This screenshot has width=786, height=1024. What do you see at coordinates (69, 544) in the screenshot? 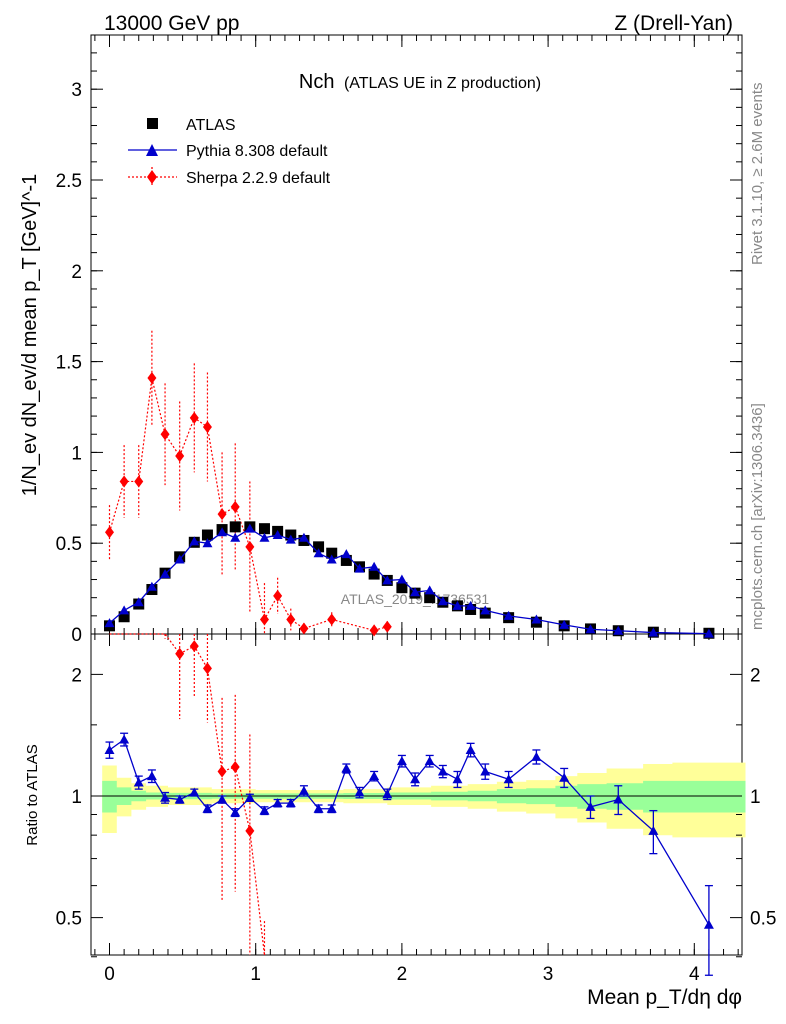
I see `y-tick-label: 0.5` at bounding box center [69, 544].